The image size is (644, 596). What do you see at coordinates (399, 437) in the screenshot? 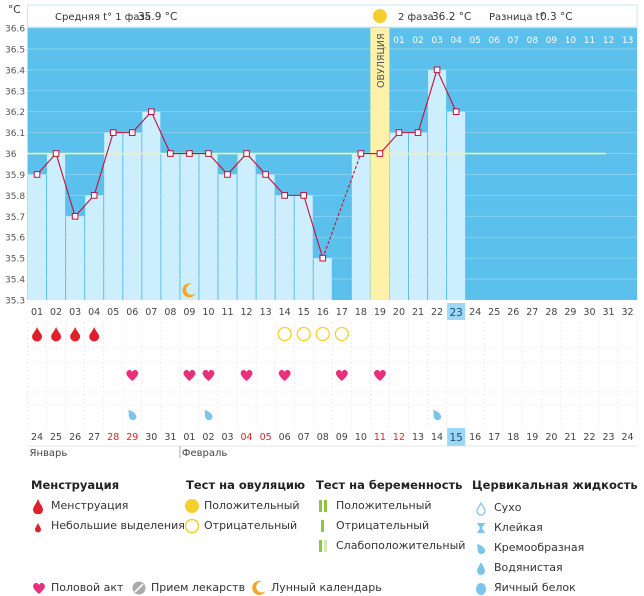
I see `calendar-date-label: 12` at bounding box center [399, 437].